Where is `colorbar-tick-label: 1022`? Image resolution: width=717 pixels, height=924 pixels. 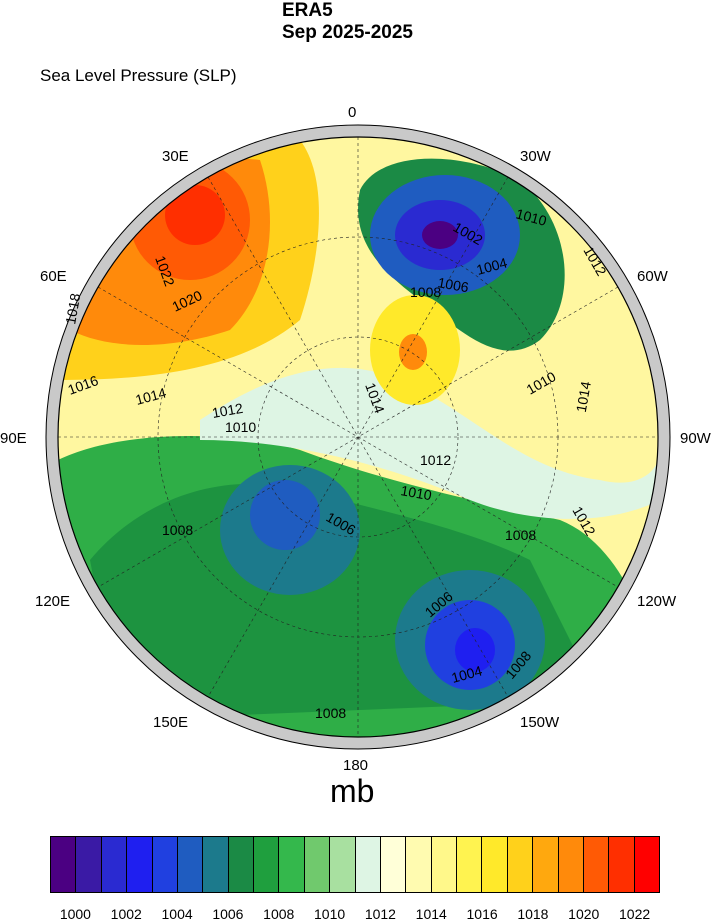
colorbar-tick-label: 1022 is located at coordinates (635, 914).